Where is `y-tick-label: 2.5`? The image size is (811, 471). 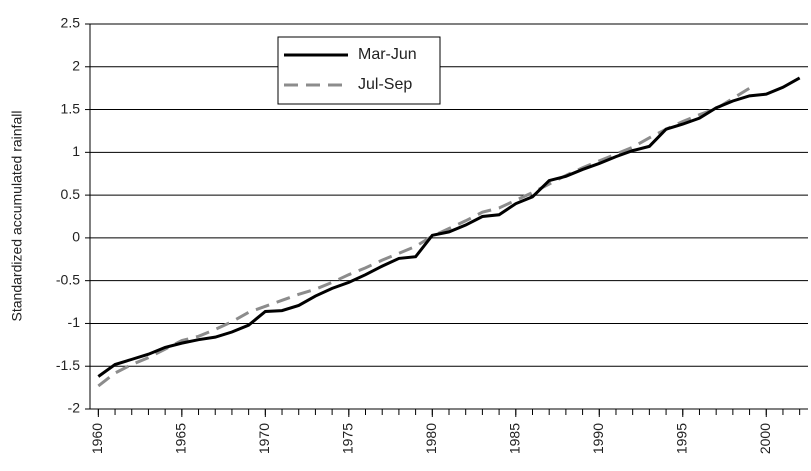
y-tick-label: 2.5 is located at coordinates (71, 23).